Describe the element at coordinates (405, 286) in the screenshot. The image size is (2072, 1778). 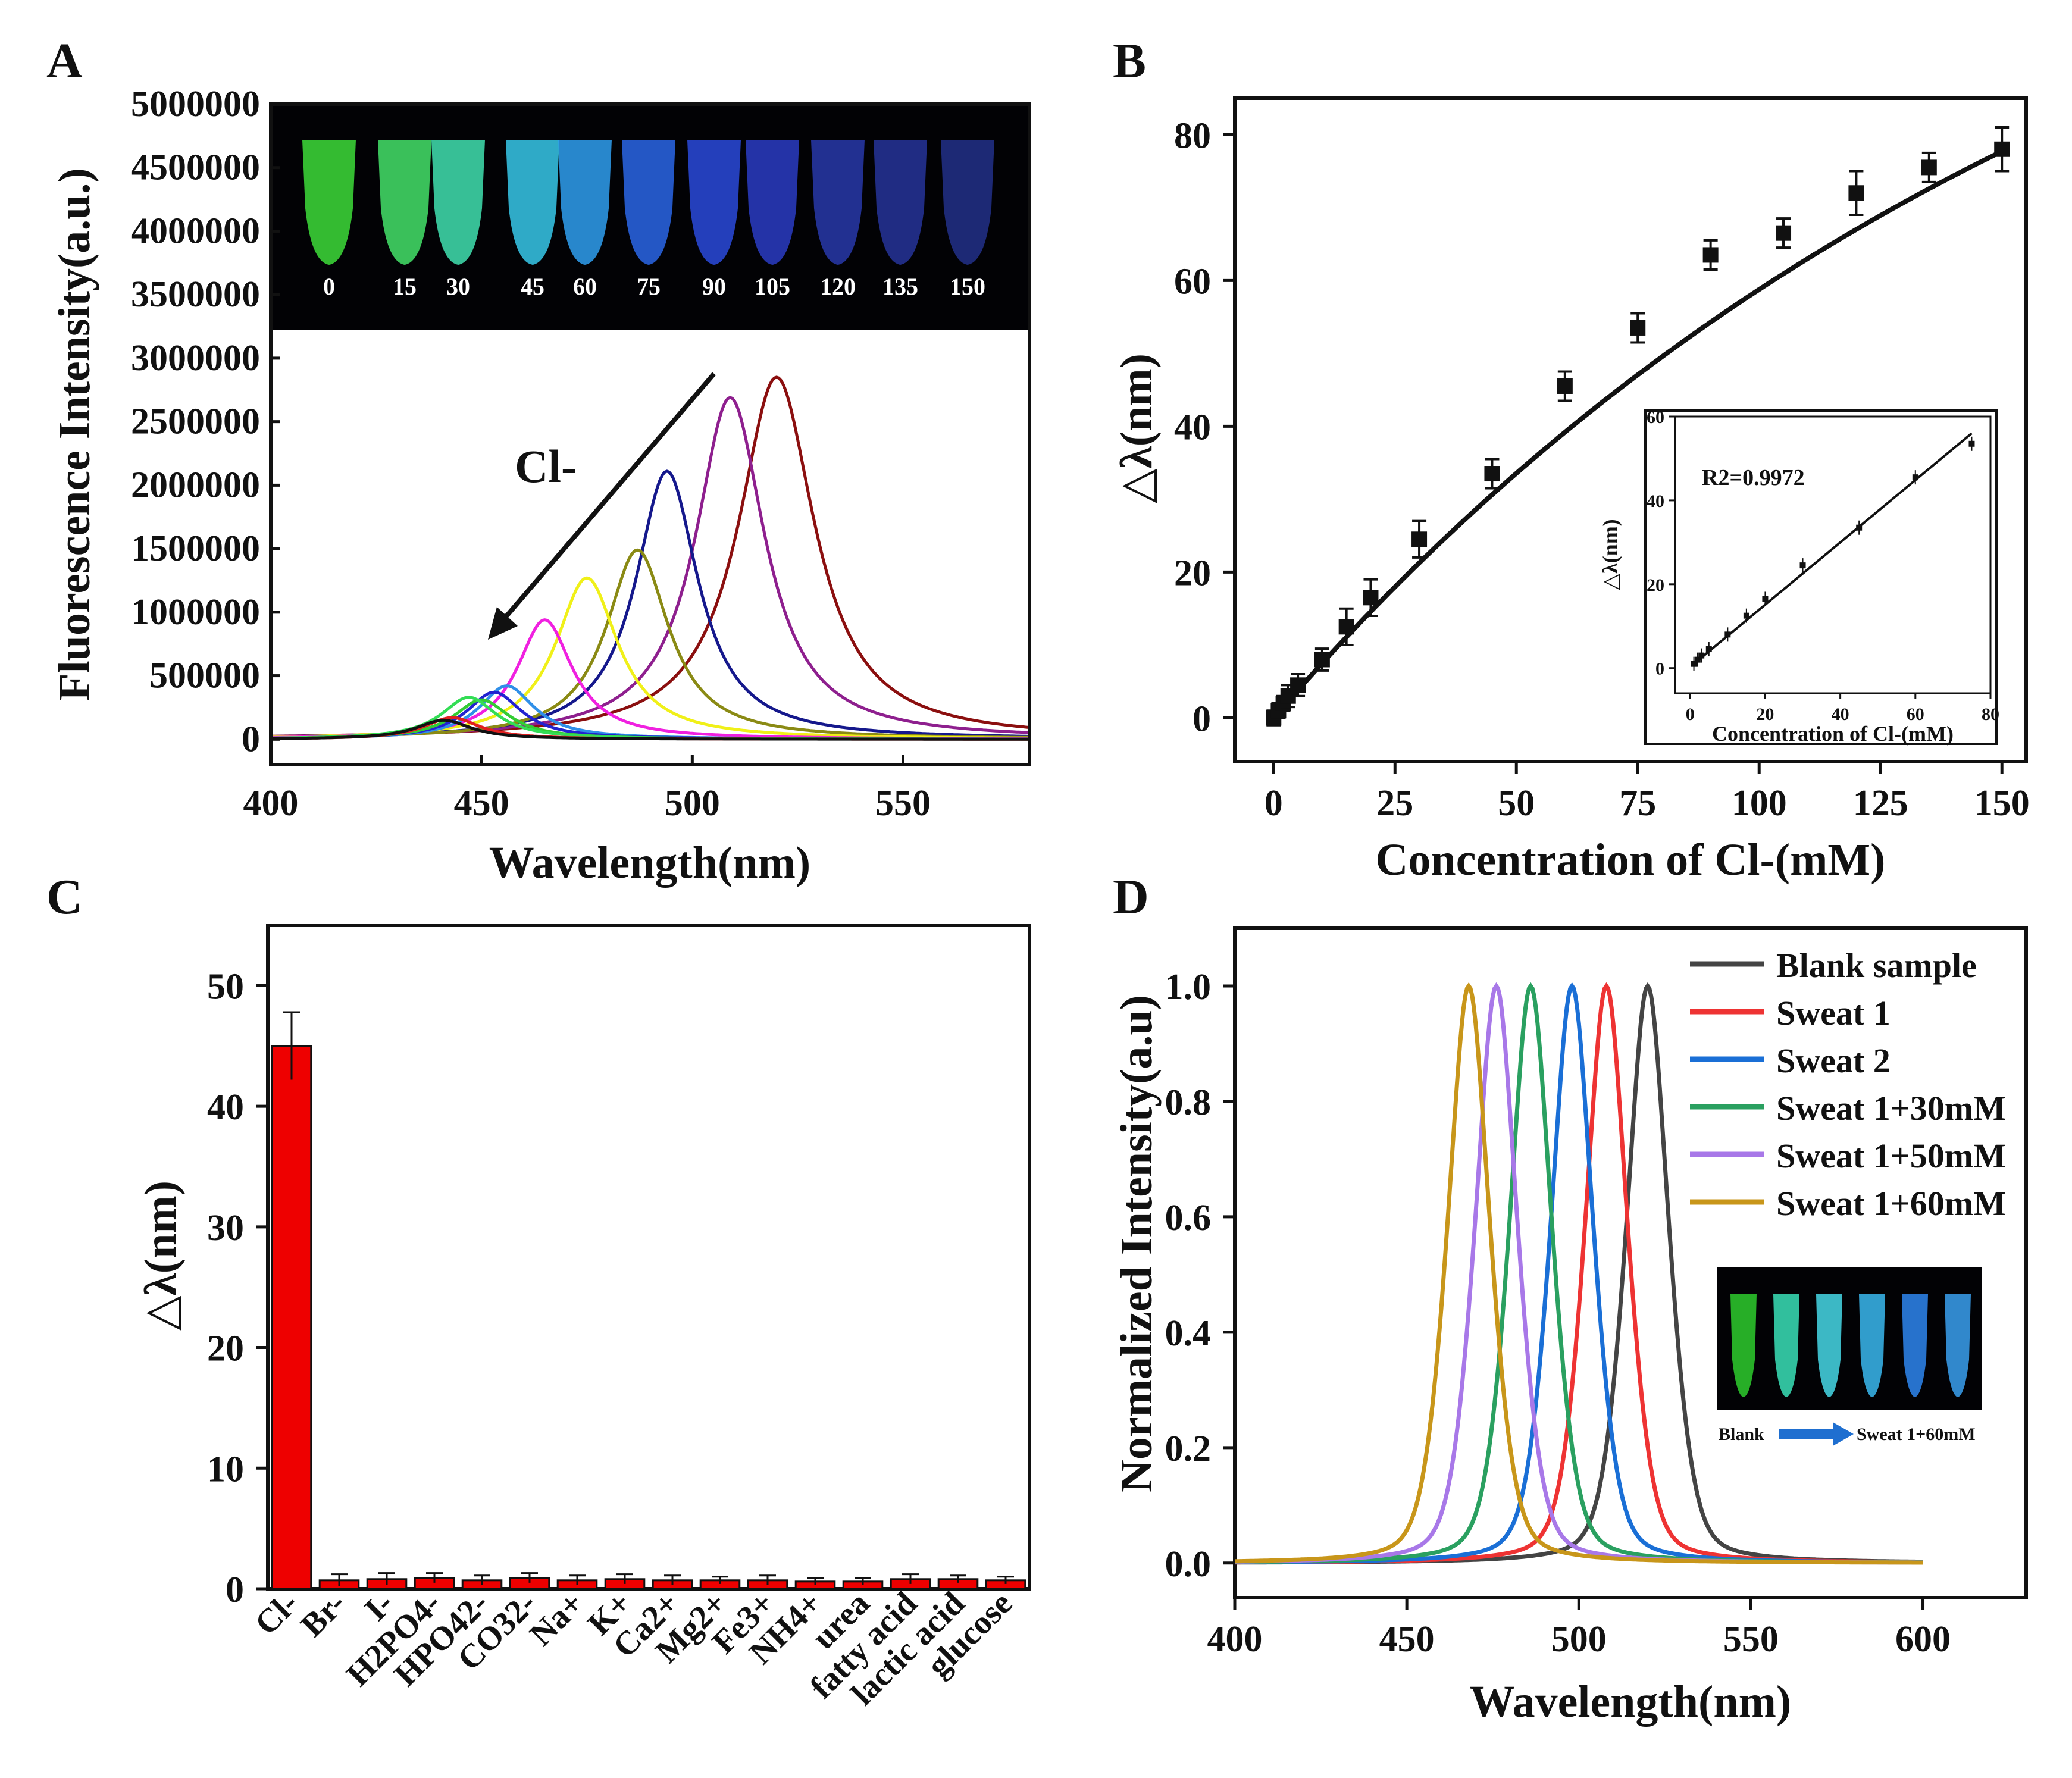
I see `tube-label-a: 15` at that location.